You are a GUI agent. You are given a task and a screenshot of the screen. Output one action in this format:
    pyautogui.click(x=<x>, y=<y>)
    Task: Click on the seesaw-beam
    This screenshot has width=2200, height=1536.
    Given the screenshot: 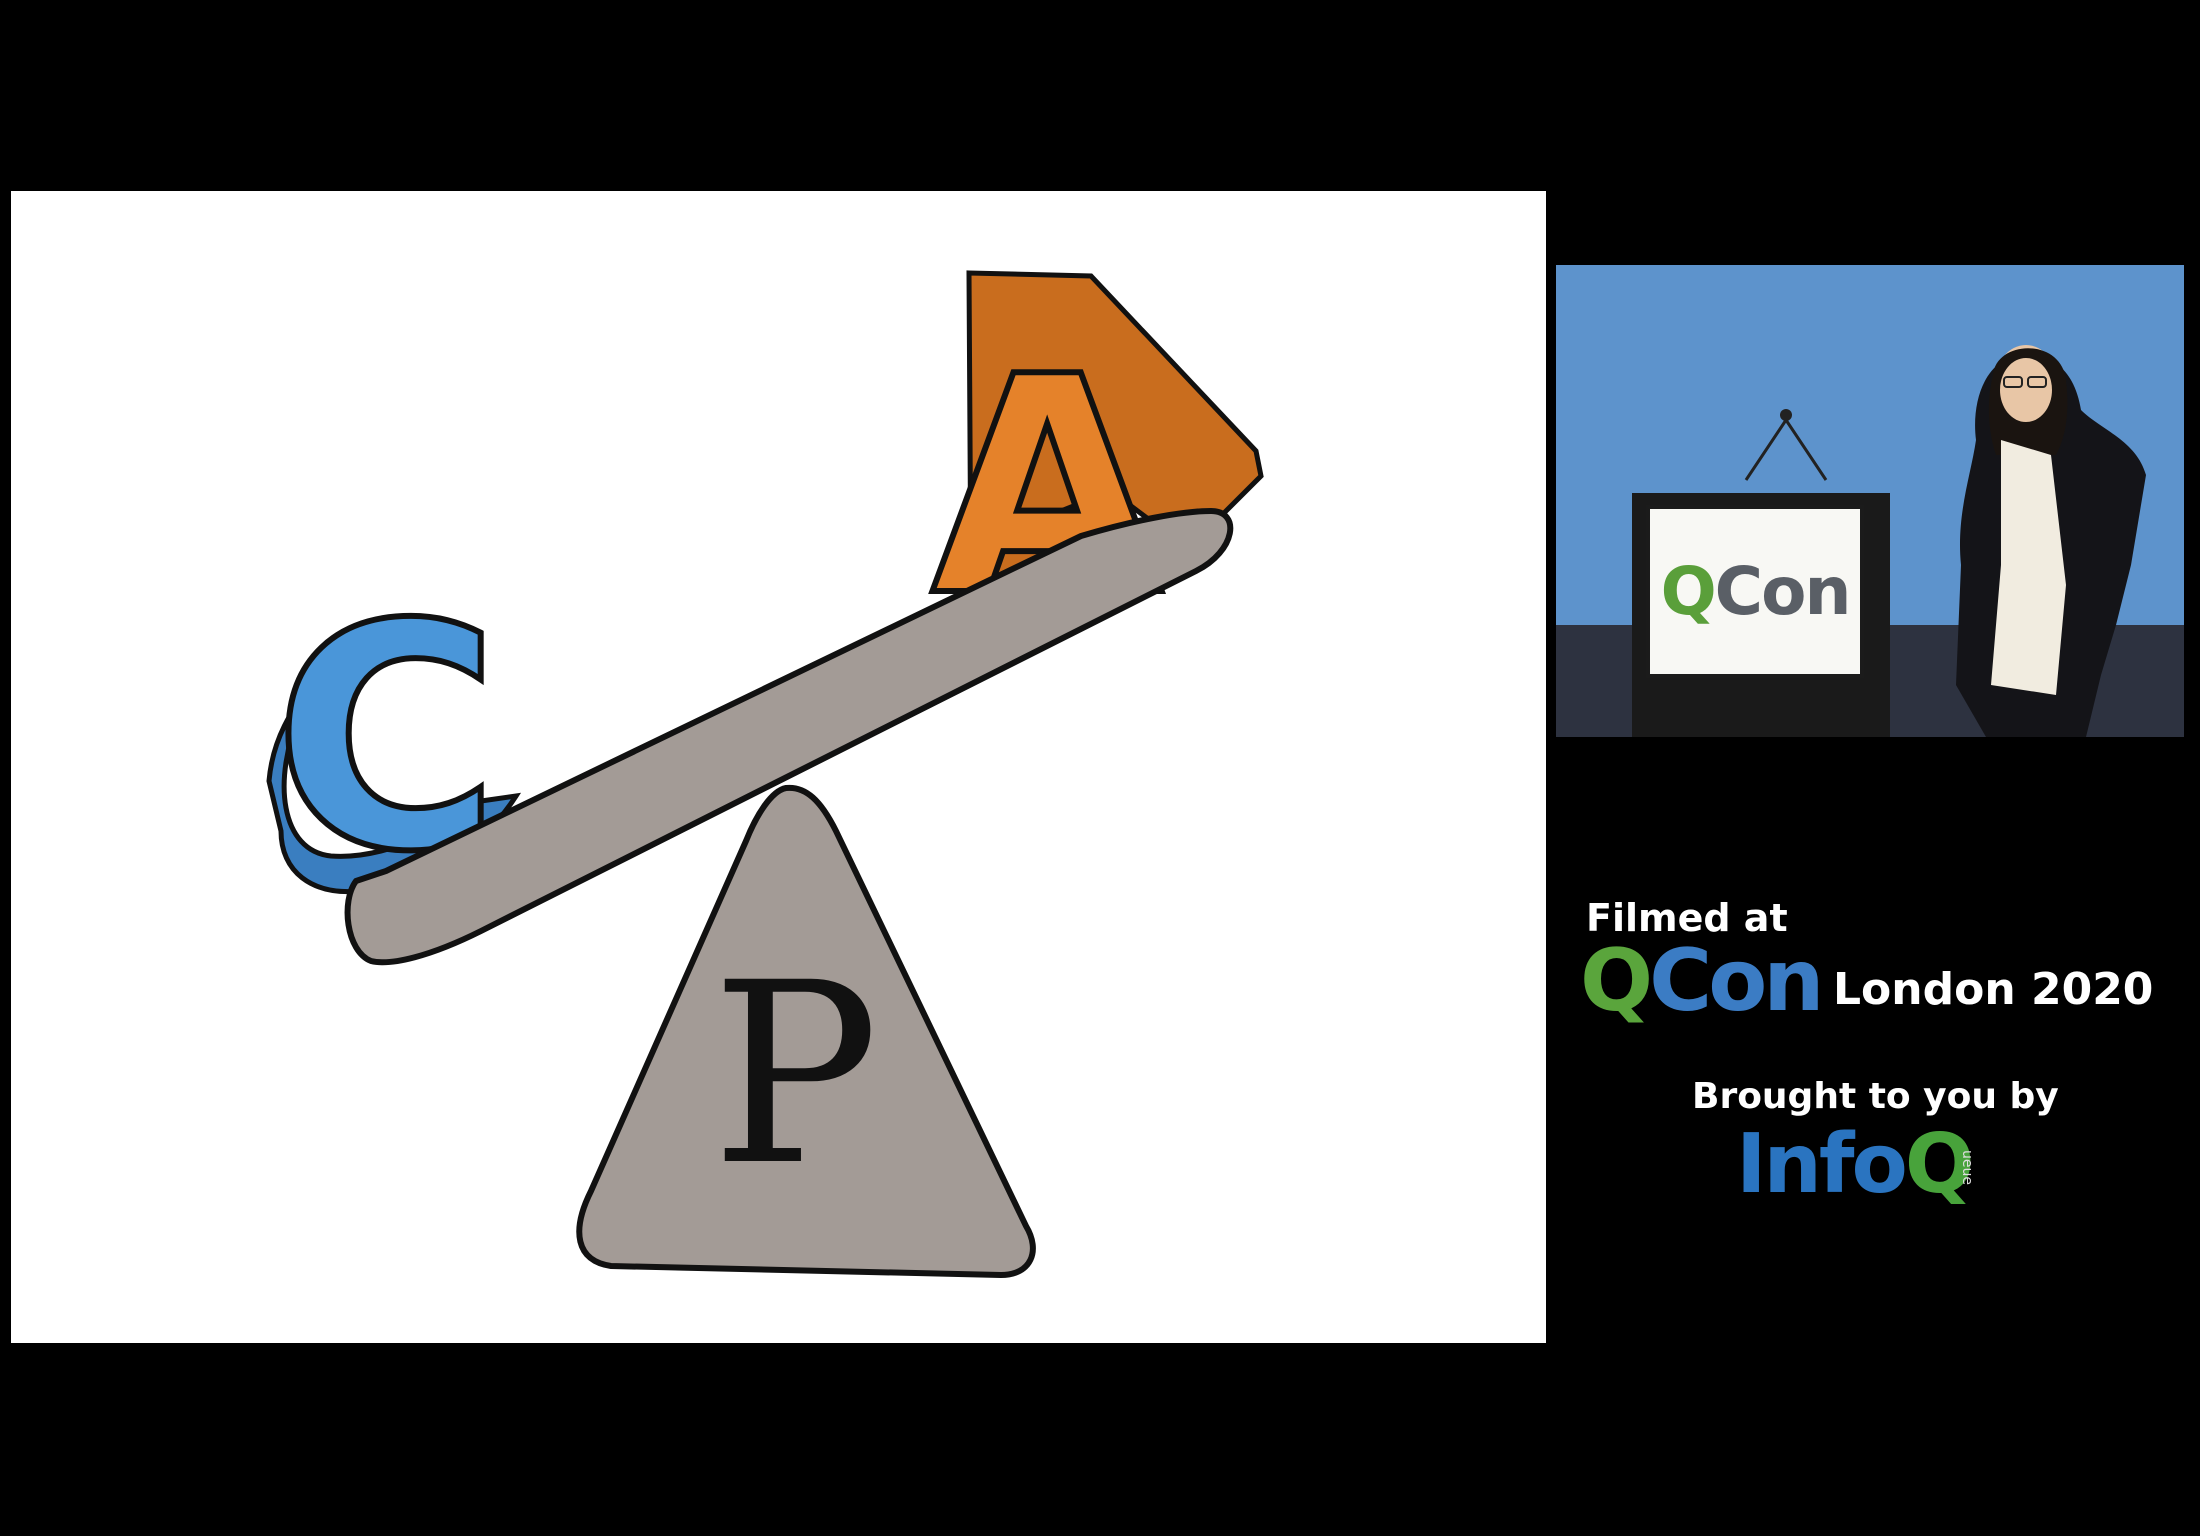 What is the action you would take?
    pyautogui.click(x=789, y=737)
    